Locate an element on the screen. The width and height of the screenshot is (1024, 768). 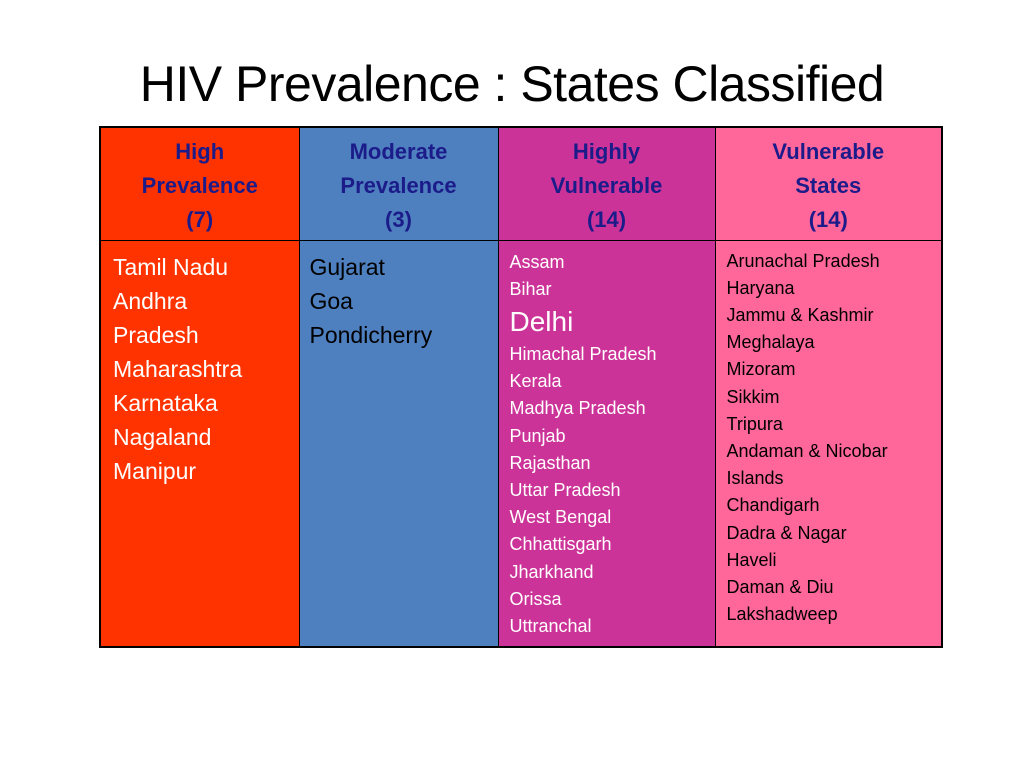
list-item: Arunachal Pradesh is located at coordinates (803, 260).